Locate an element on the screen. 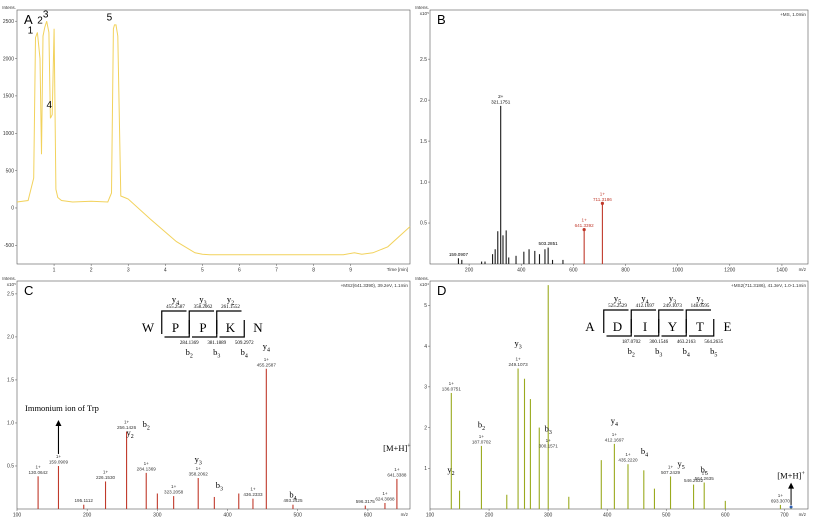 The width and height of the screenshot is (817, 517). y-tick-label: 2.0 is located at coordinates (10, 338).